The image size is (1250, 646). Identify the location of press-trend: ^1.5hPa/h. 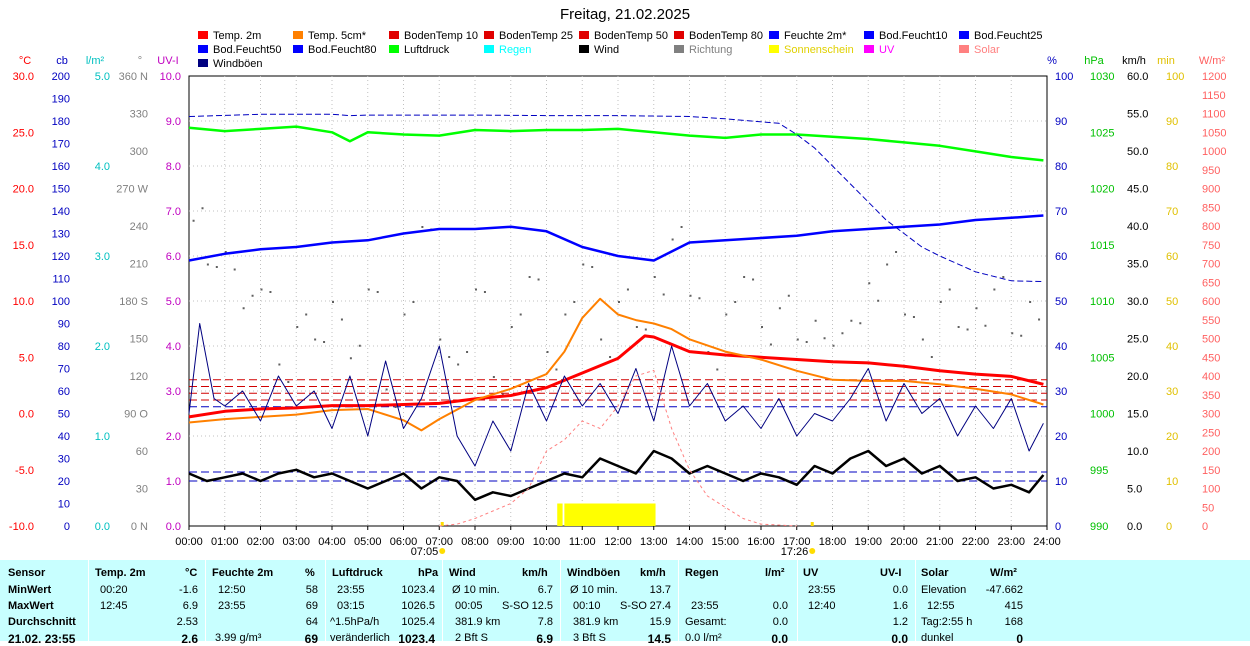
(355, 622).